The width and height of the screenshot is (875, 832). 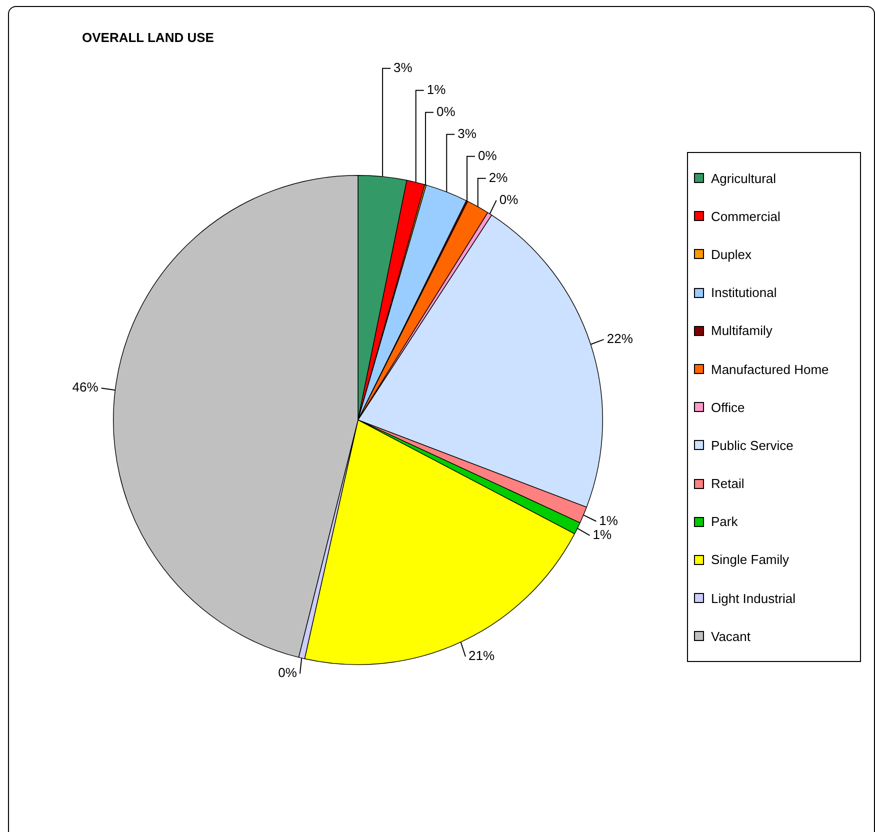 What do you see at coordinates (724, 522) in the screenshot?
I see `legend-label: Park` at bounding box center [724, 522].